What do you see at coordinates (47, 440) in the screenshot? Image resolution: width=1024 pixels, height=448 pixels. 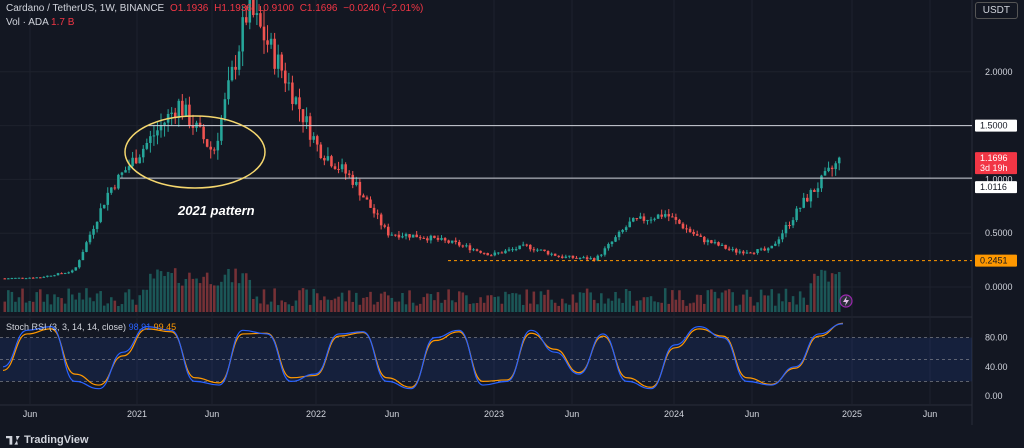 I see `tradingview-brand: TradingView` at bounding box center [47, 440].